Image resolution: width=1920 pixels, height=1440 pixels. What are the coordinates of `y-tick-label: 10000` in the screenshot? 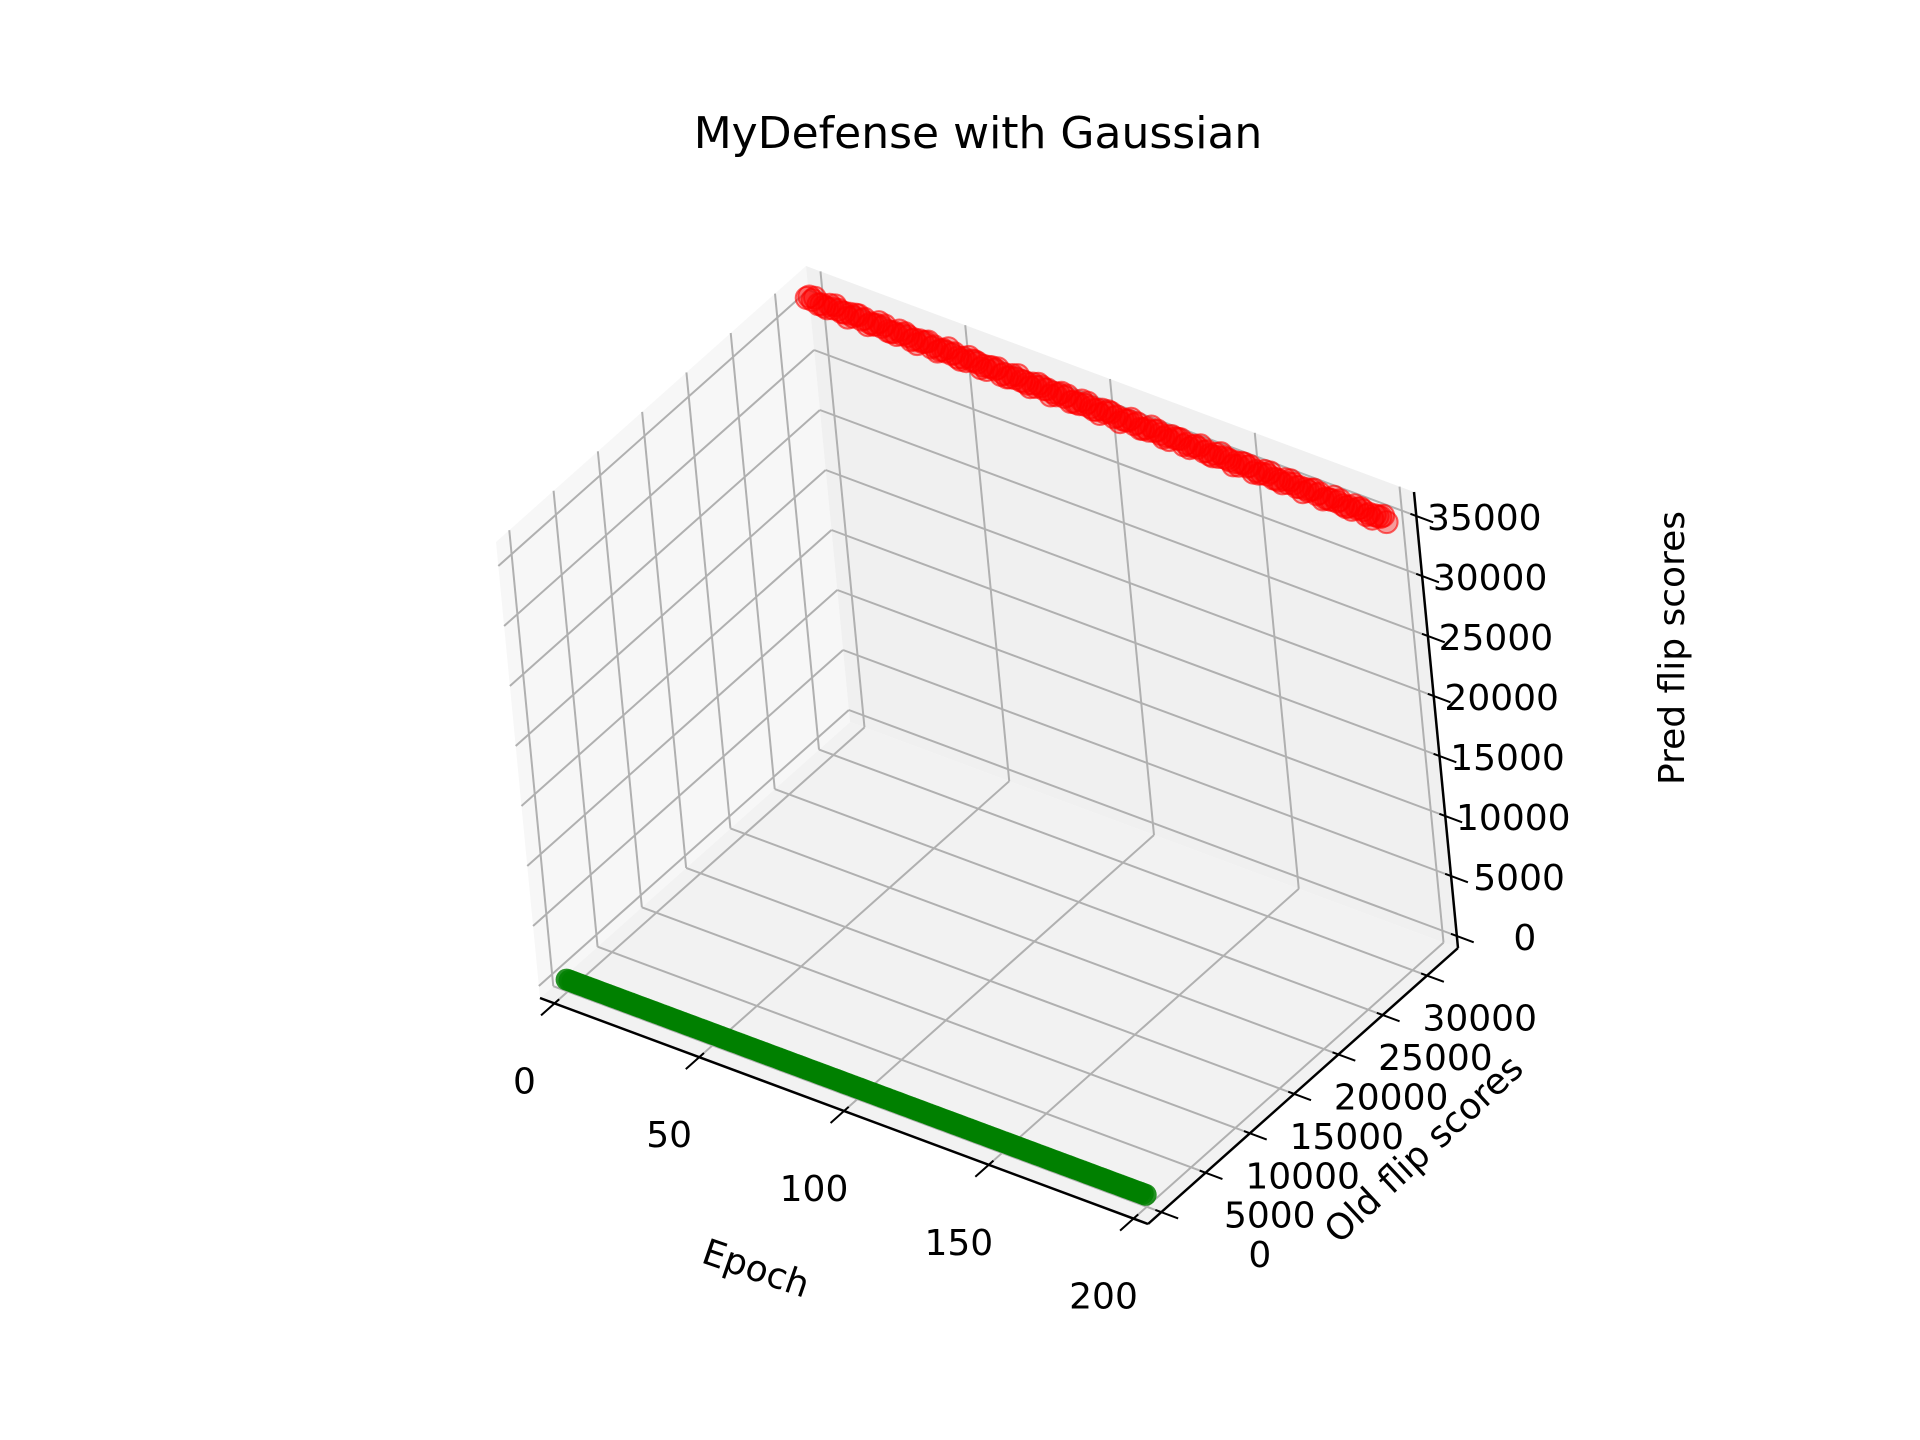 It's located at (1302, 1176).